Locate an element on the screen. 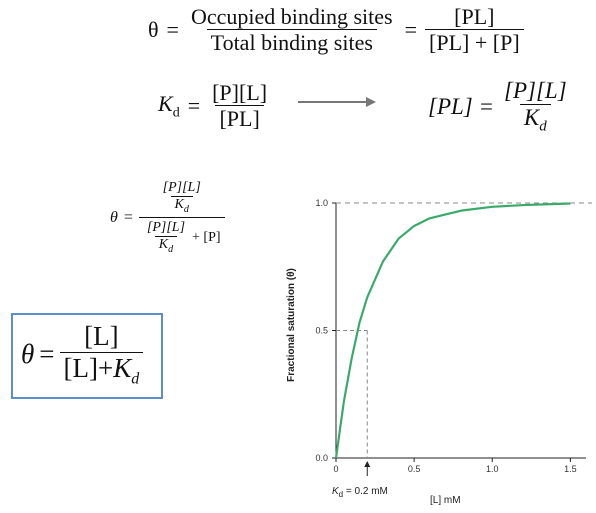 The width and height of the screenshot is (596, 513). y-tick-label: 1.0 is located at coordinates (321, 203).